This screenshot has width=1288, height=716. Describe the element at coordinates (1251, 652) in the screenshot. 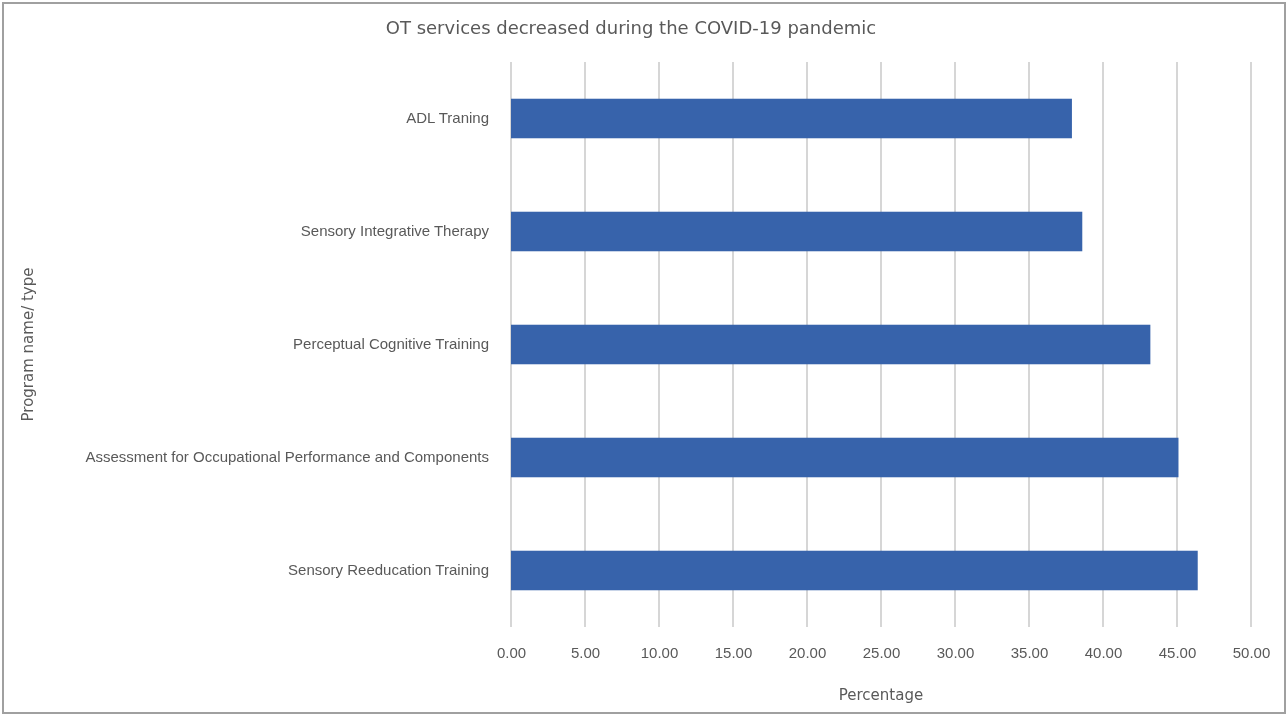

I see `x-tick-label: 50.00` at that location.